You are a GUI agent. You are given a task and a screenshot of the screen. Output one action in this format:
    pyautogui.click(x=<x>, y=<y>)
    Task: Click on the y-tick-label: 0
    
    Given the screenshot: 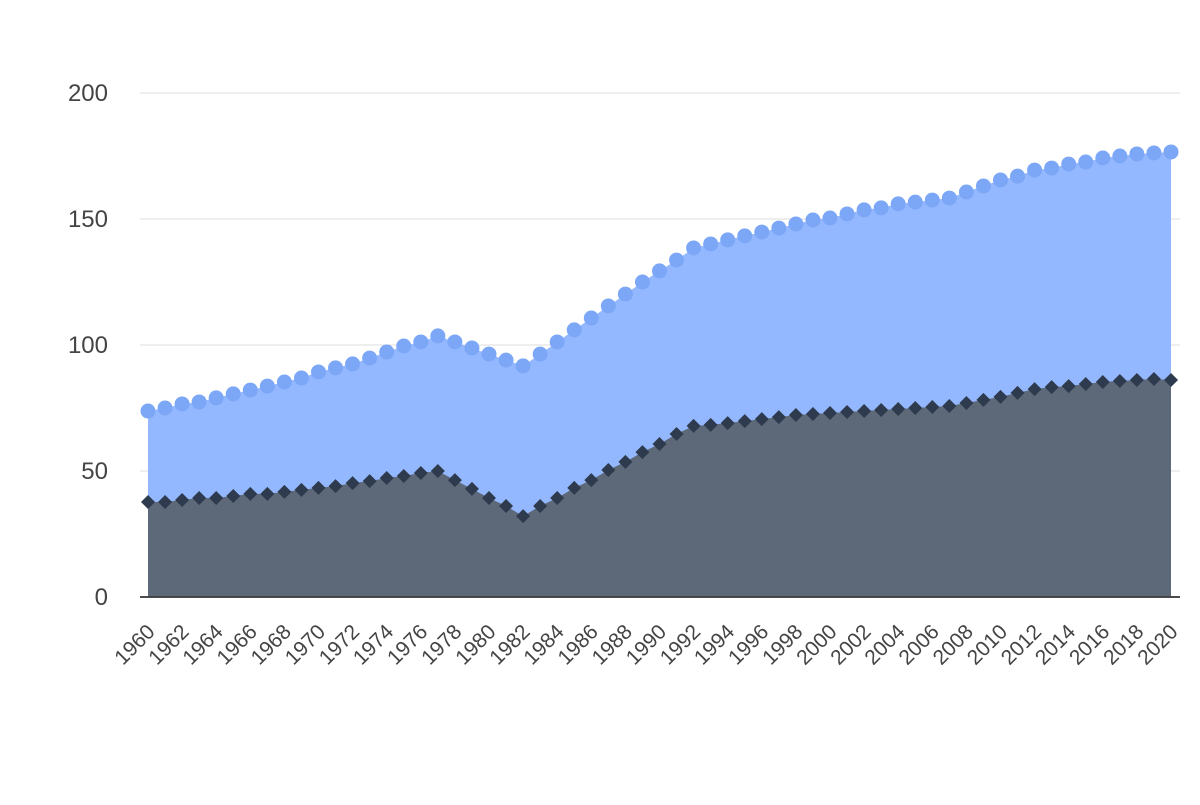 What is the action you would take?
    pyautogui.click(x=101, y=597)
    